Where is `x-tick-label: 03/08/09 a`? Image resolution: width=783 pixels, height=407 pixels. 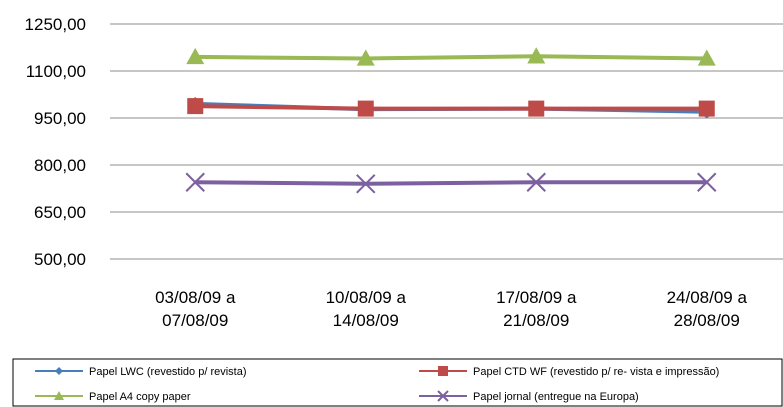
x-tick-label: 03/08/09 a is located at coordinates (195, 297).